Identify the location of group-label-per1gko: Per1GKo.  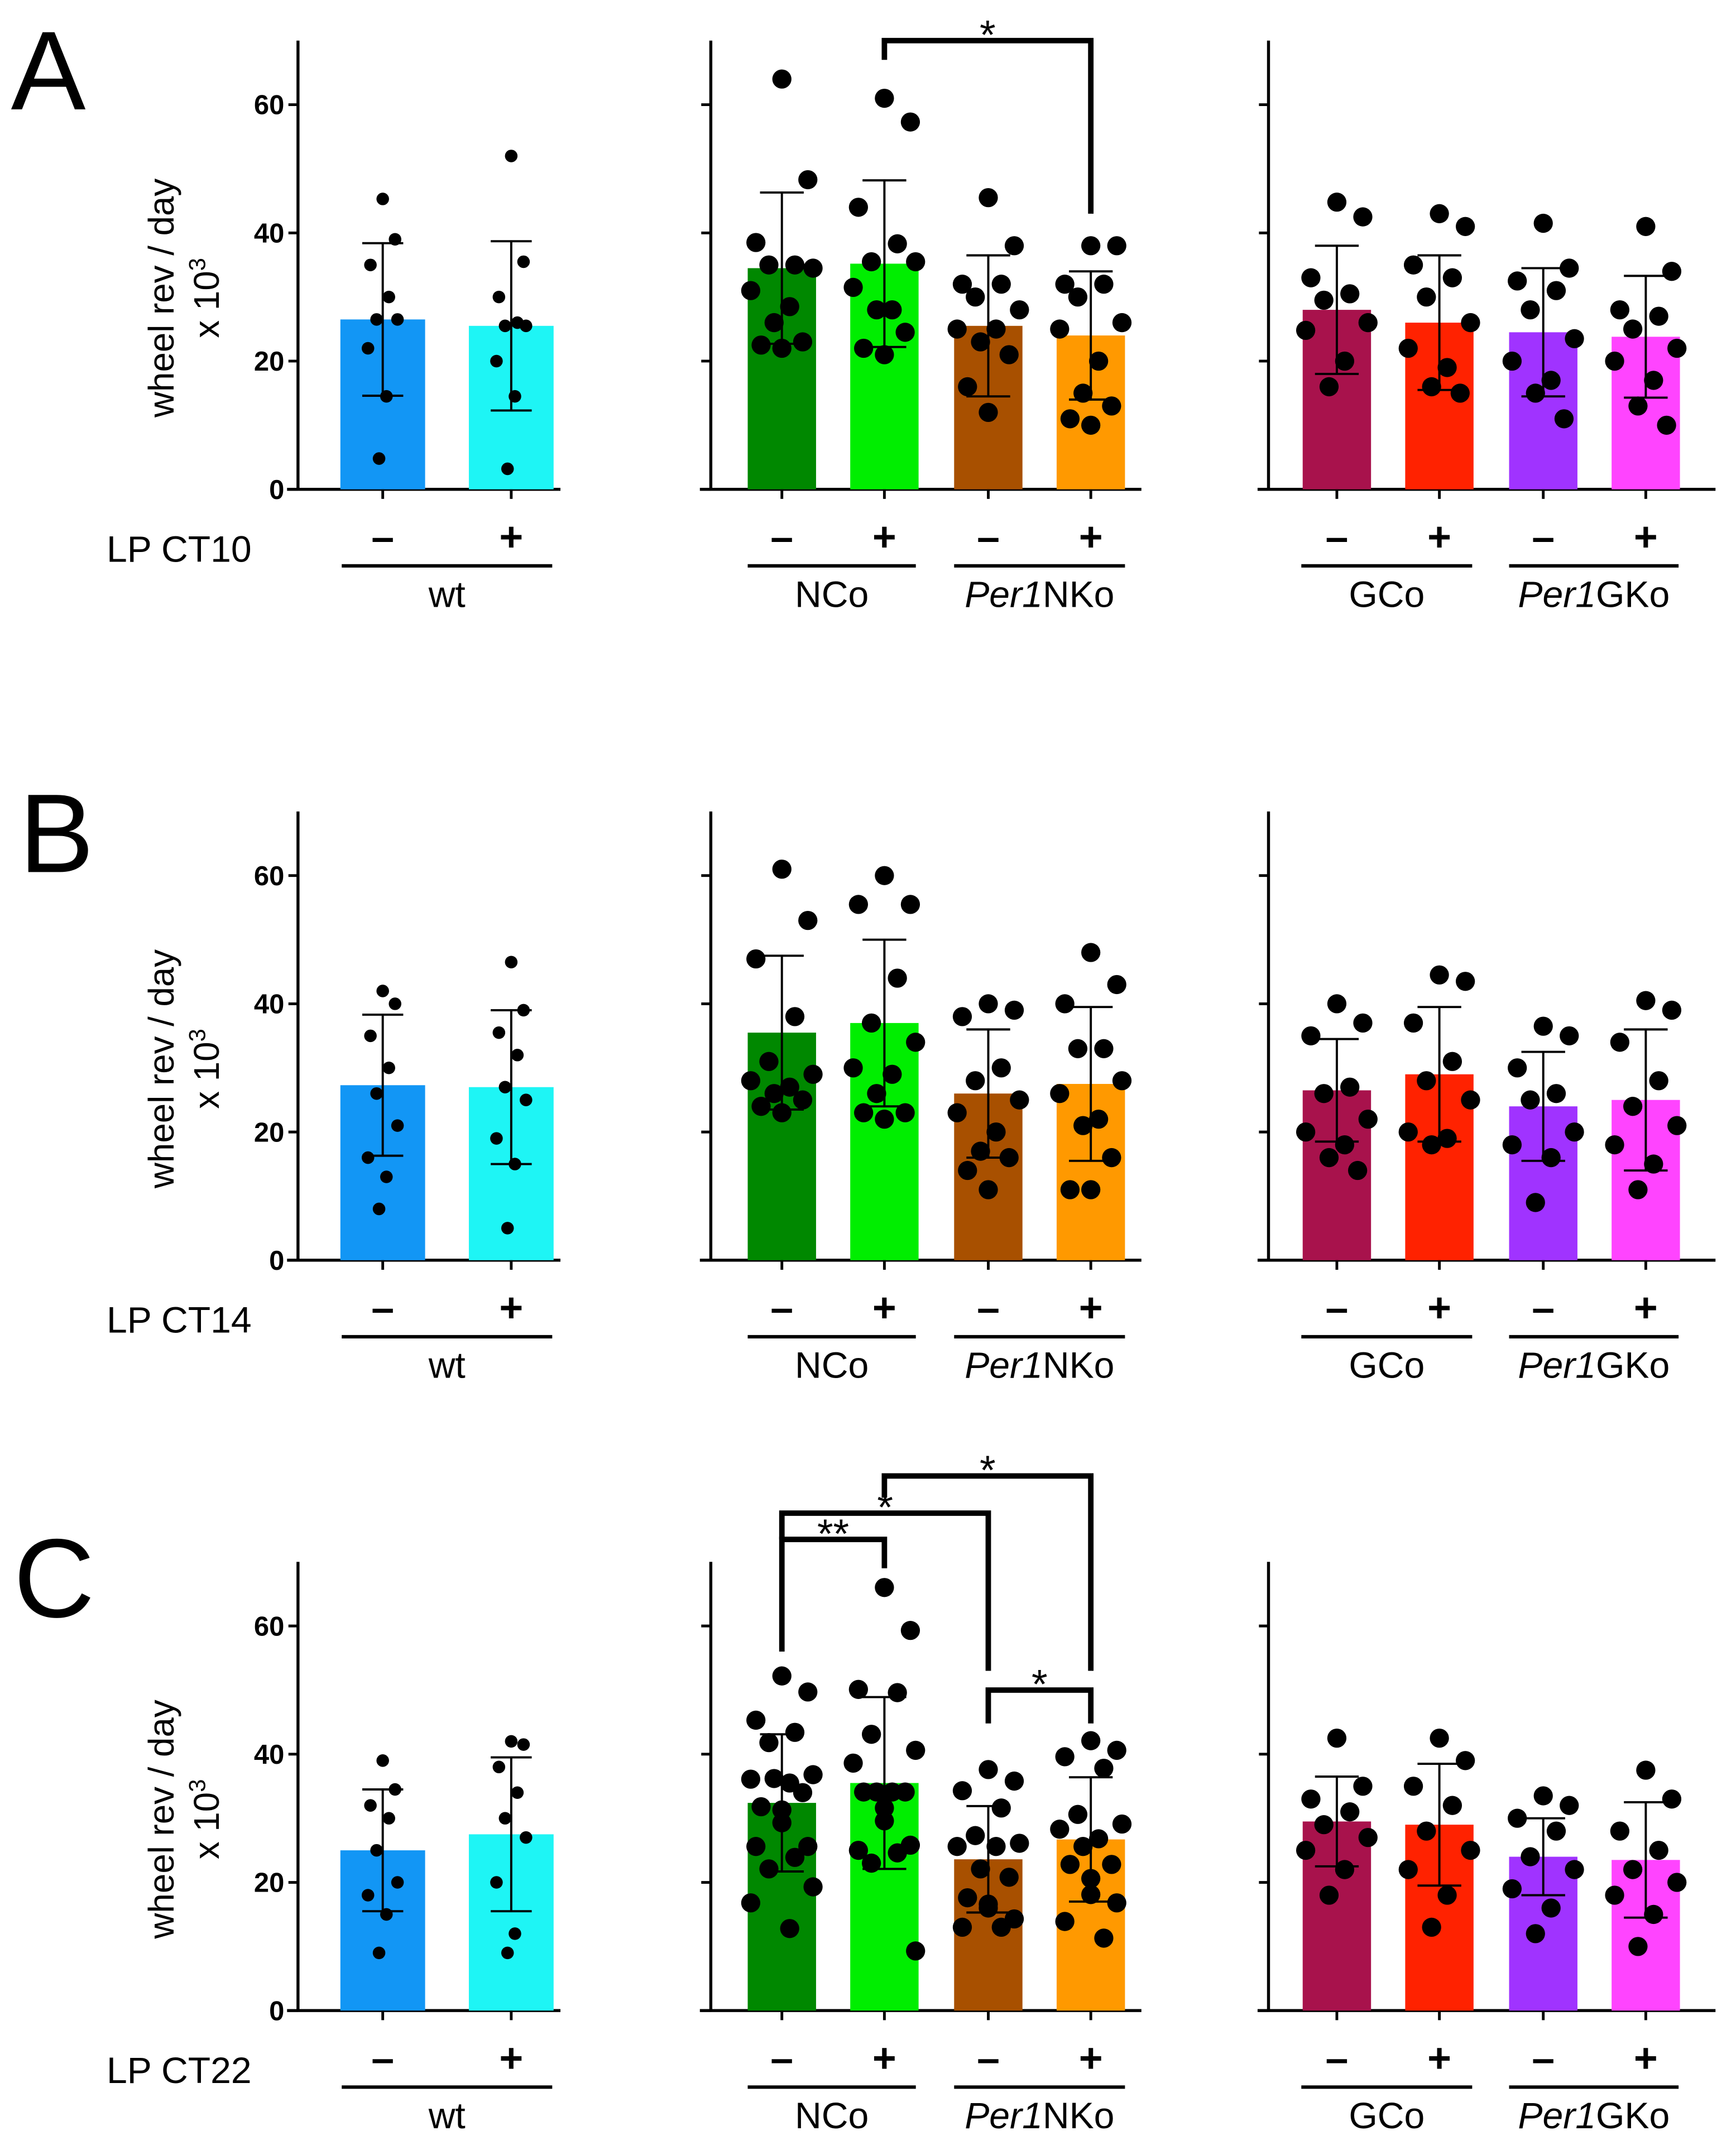
(1594, 1366).